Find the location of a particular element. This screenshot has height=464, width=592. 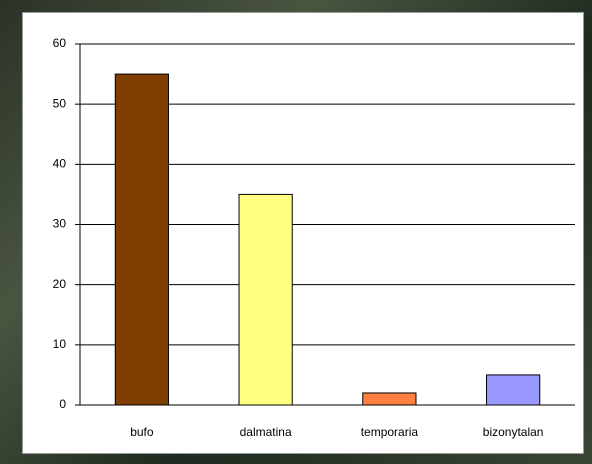

y-tick-label: 60 is located at coordinates (60, 43).